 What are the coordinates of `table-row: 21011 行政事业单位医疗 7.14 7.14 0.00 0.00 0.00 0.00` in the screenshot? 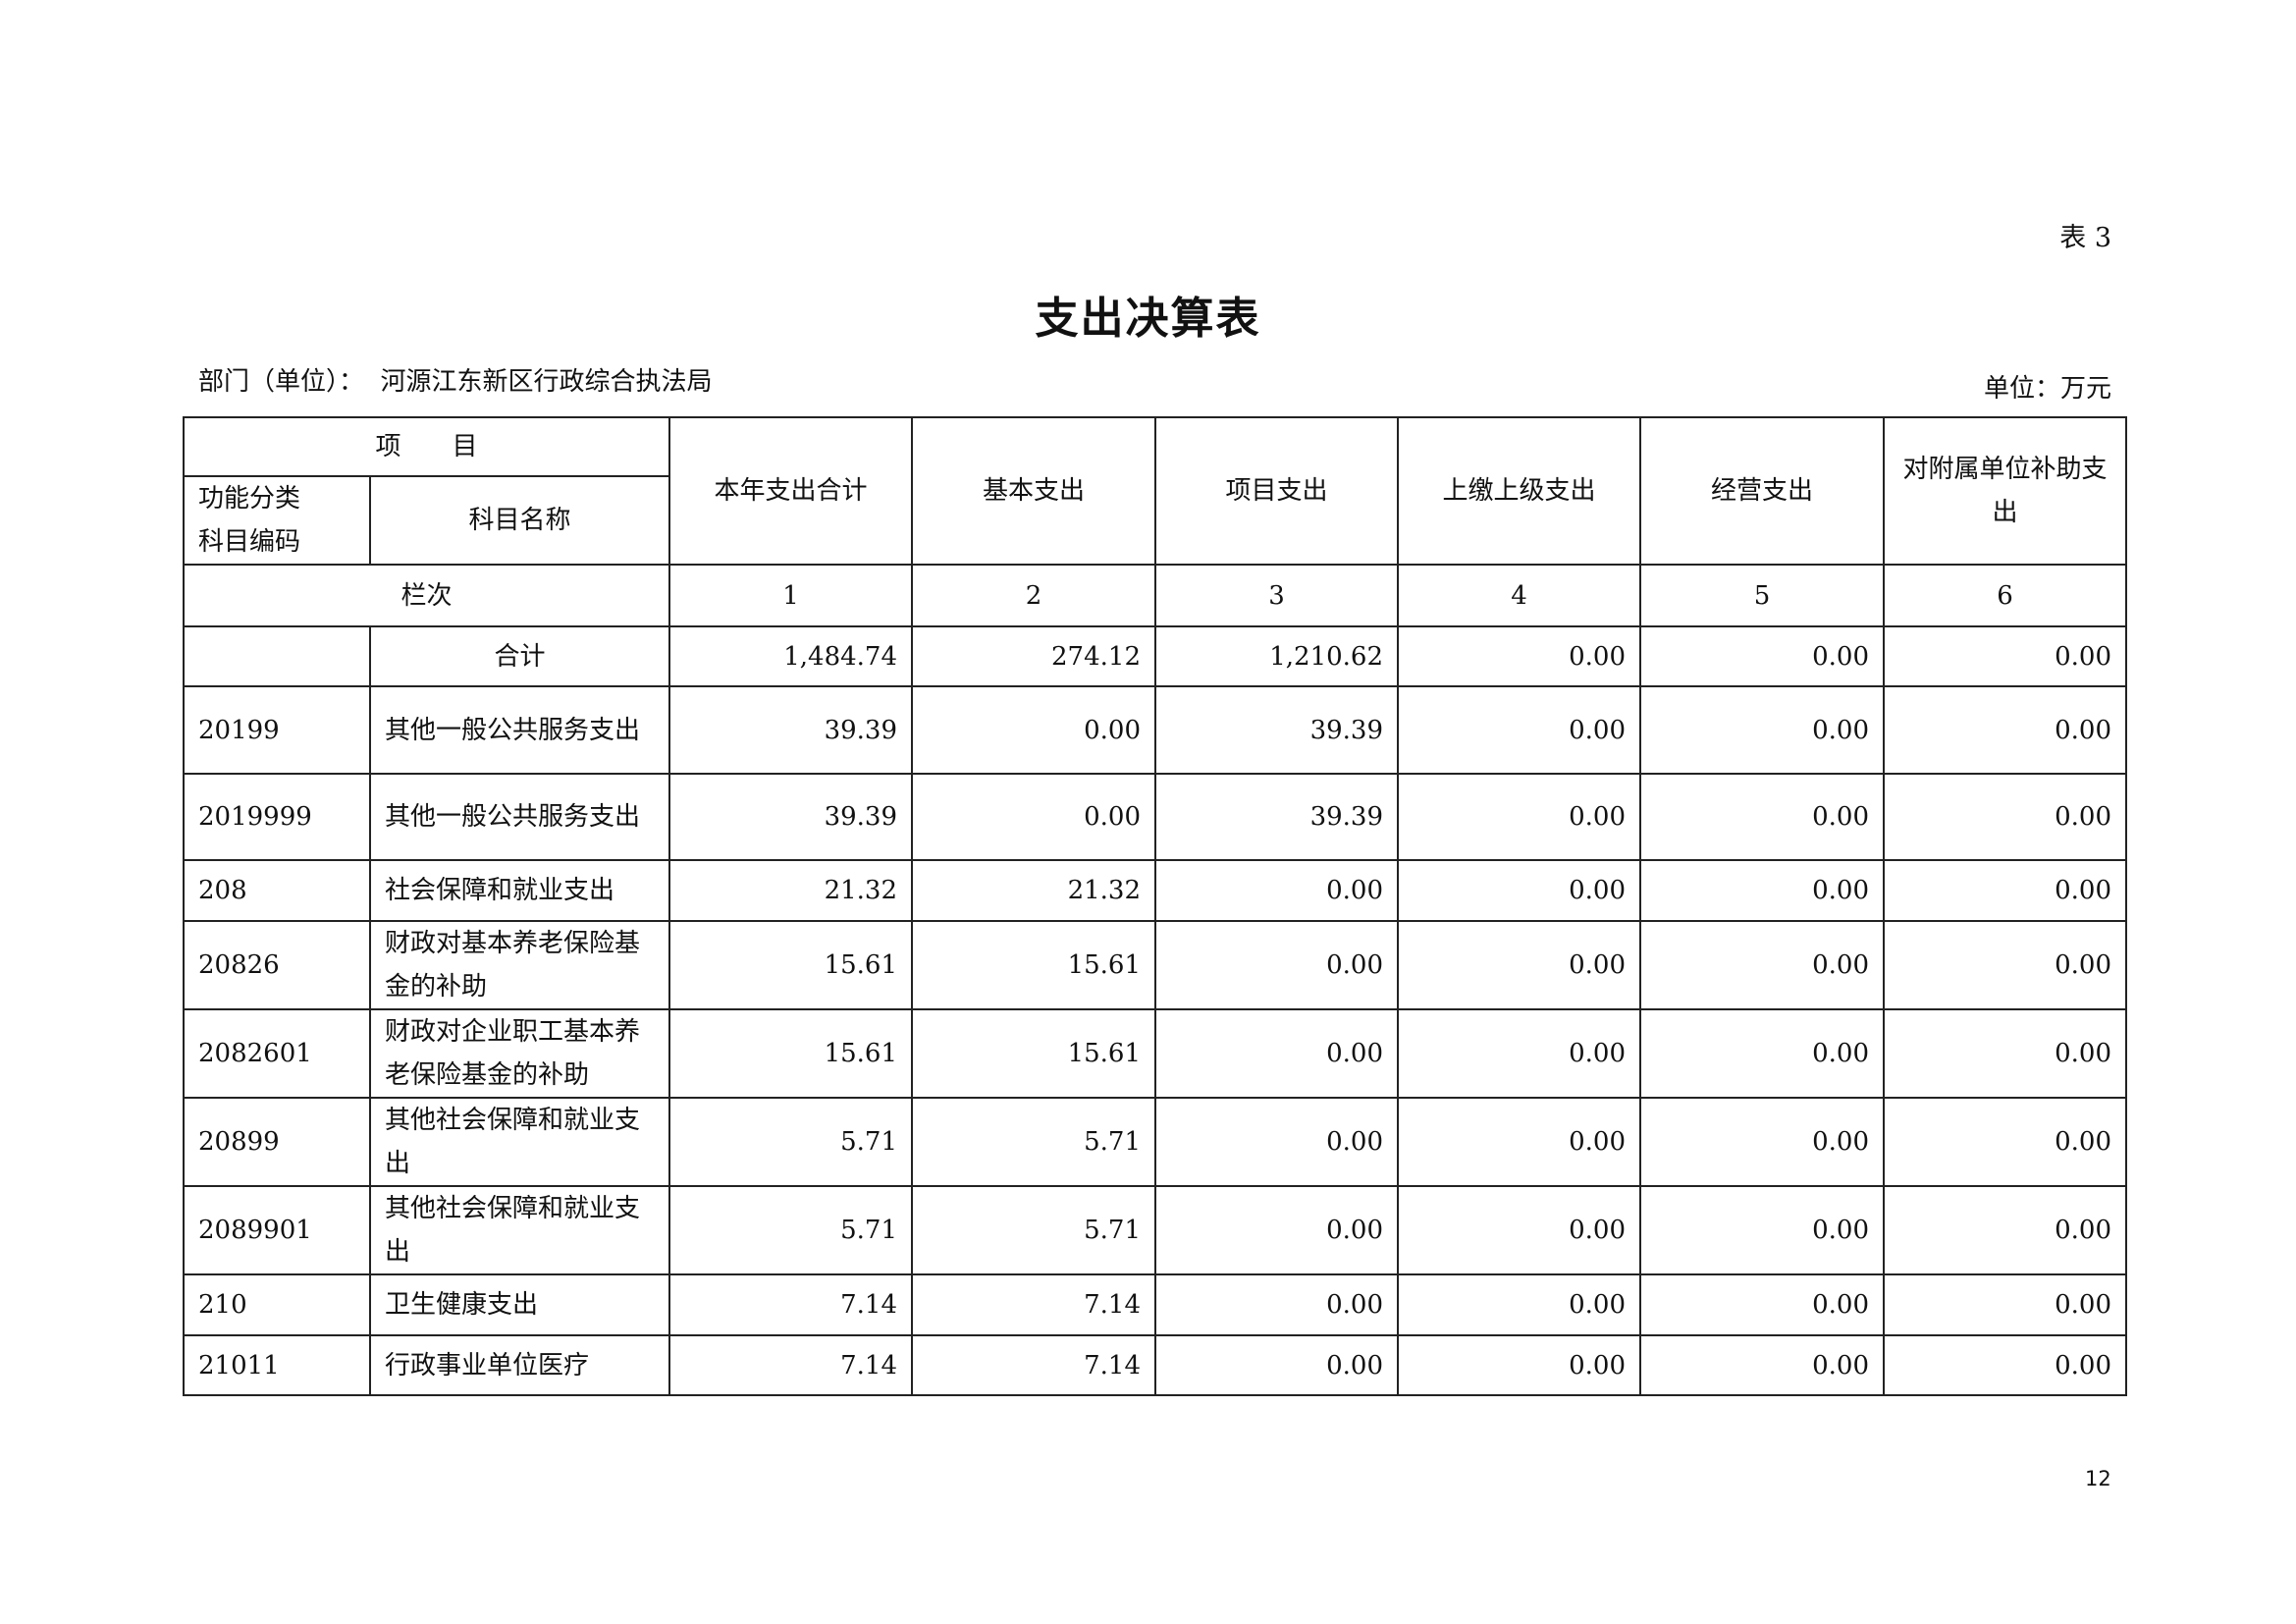 It's located at (1155, 1365).